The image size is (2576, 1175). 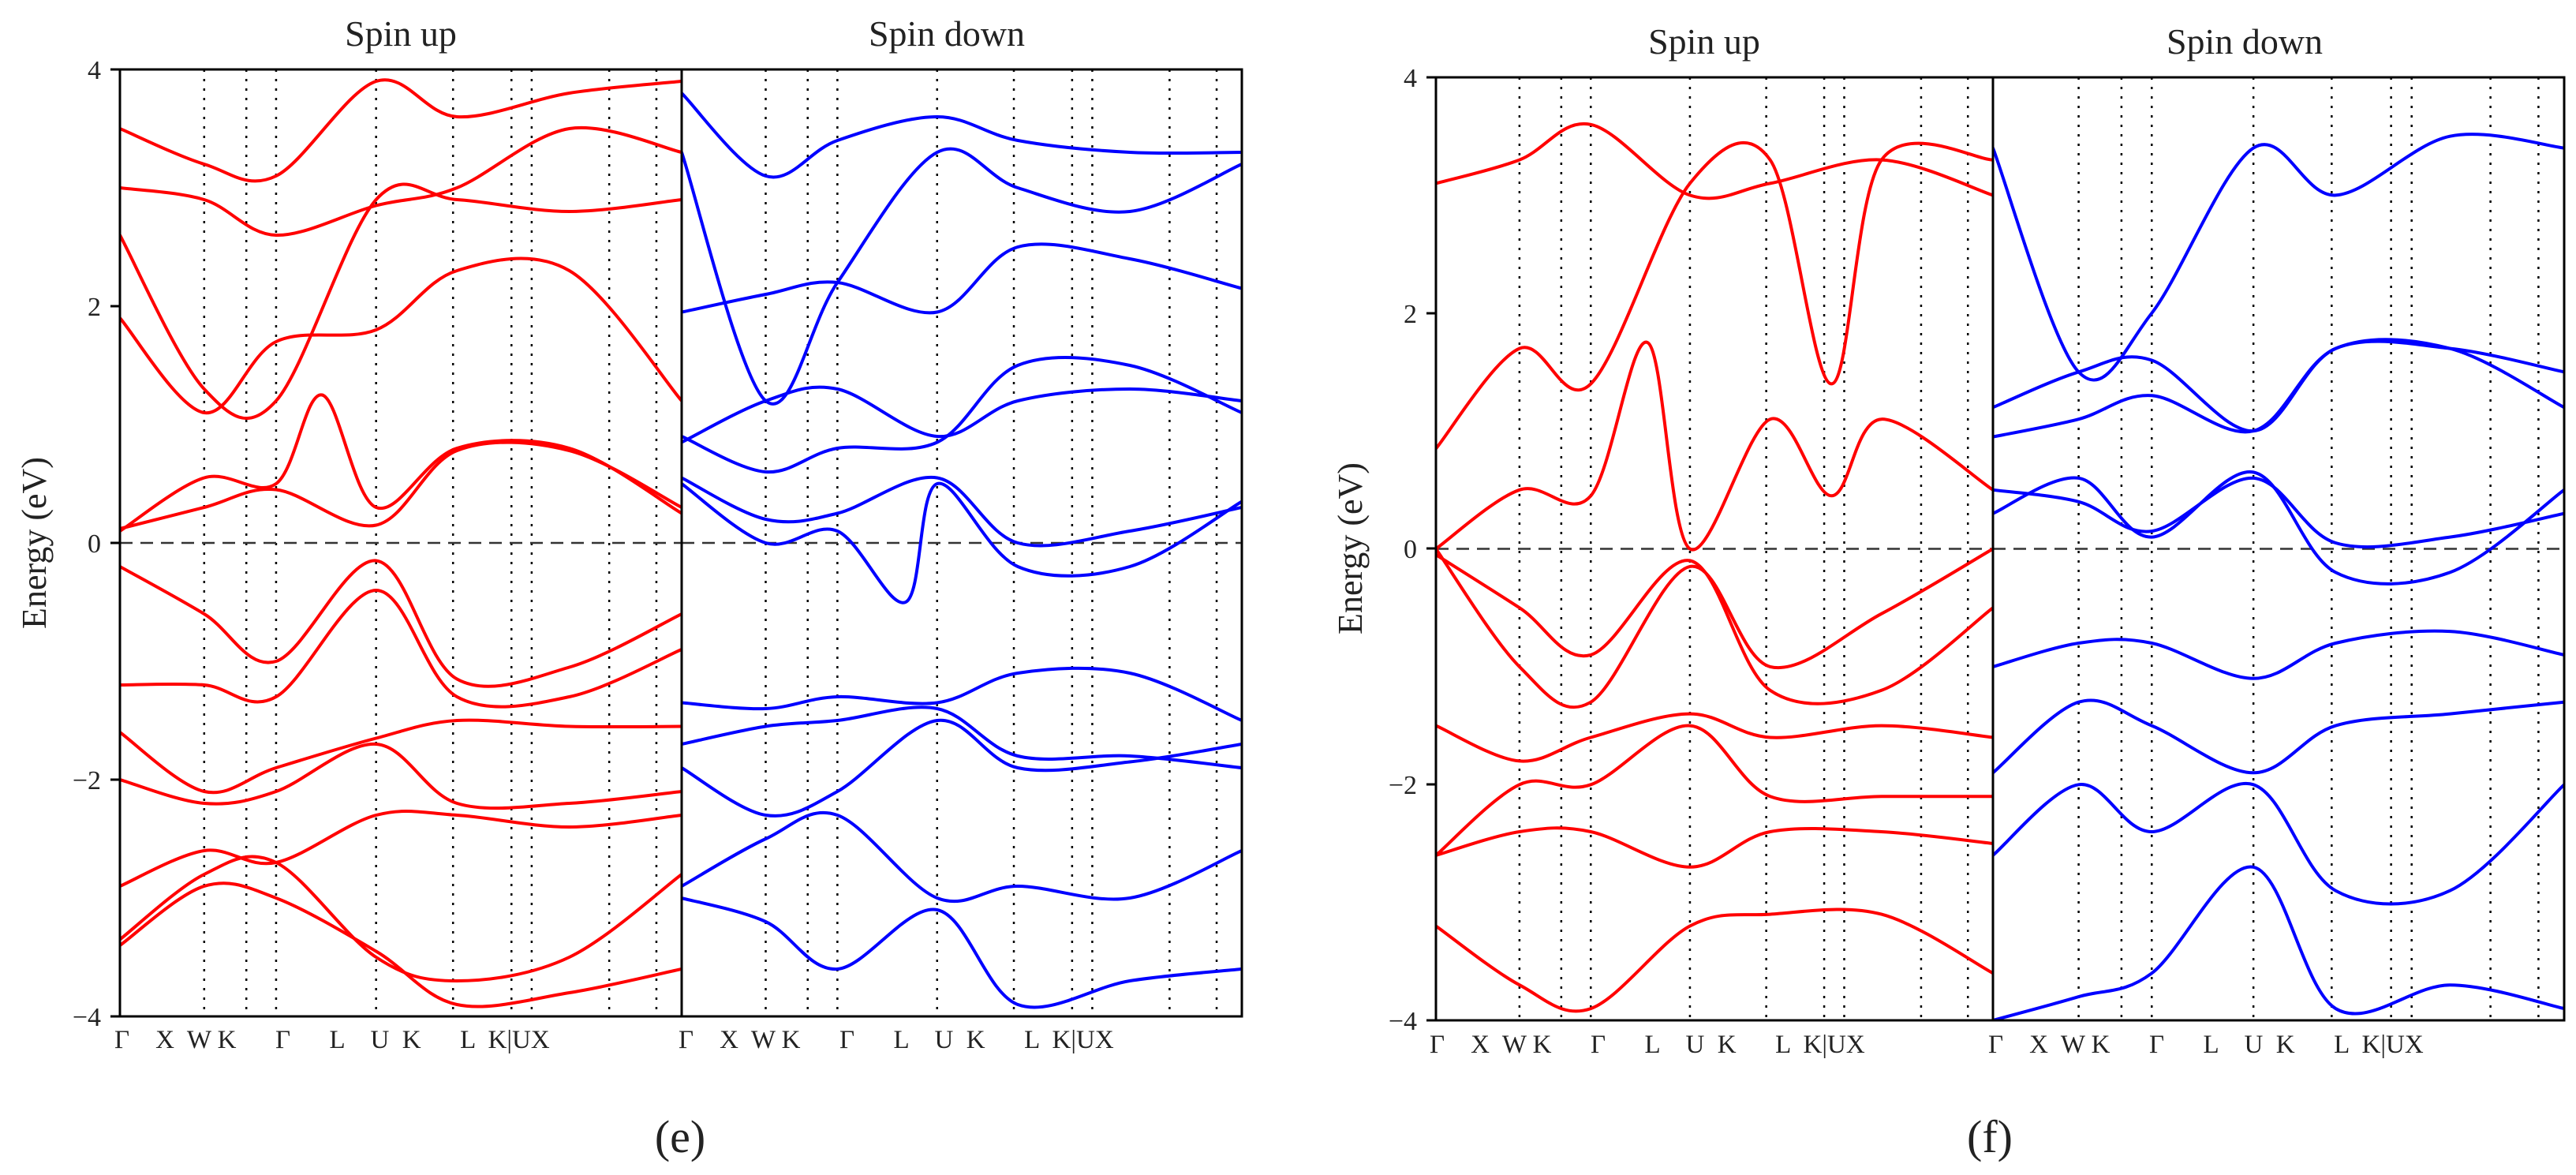 I want to click on y-tick-label-f-m2: −2, so click(x=1403, y=785).